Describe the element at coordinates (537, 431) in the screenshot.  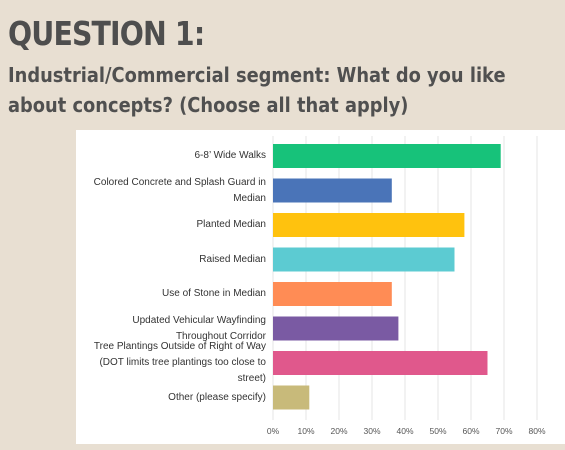
I see `tick-label: 80%` at that location.